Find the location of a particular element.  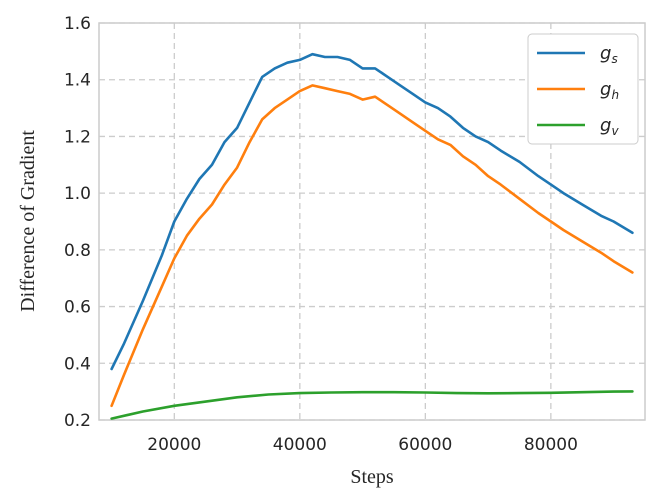

legend-label-s: gs is located at coordinates (609, 54).